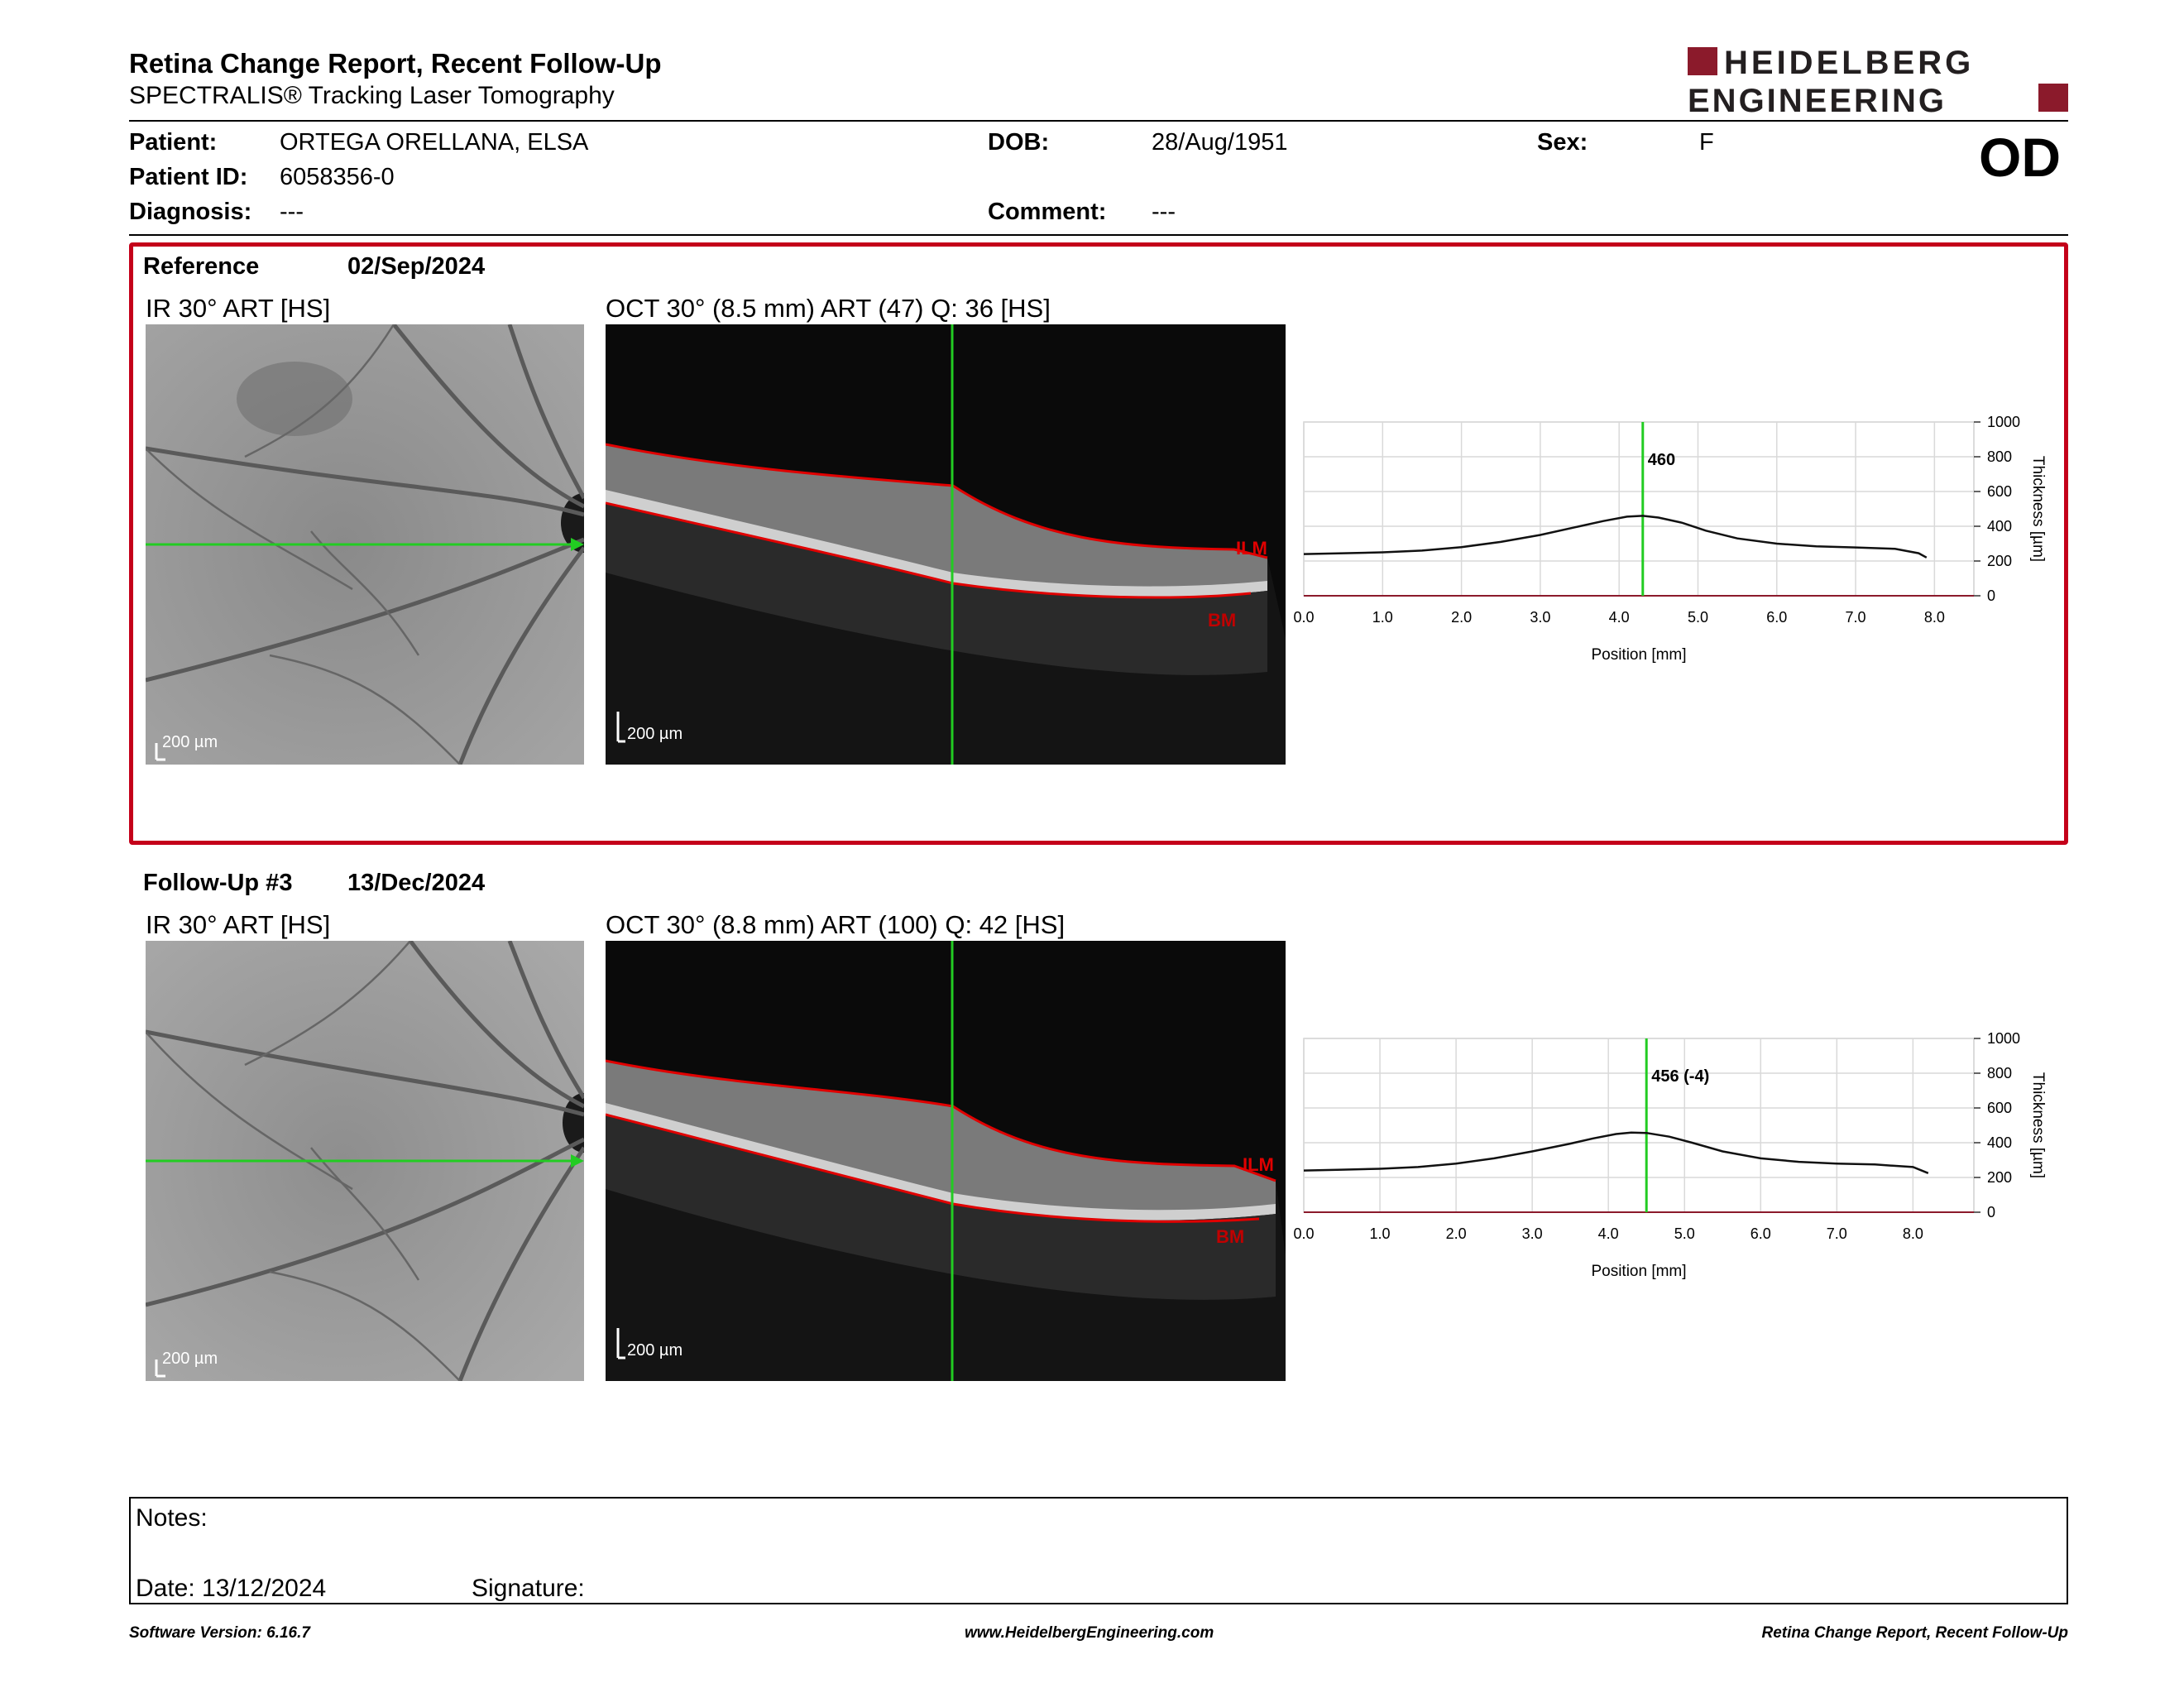 This screenshot has width=2184, height=1688. What do you see at coordinates (1562, 142) in the screenshot?
I see `sex-label: Sex:` at bounding box center [1562, 142].